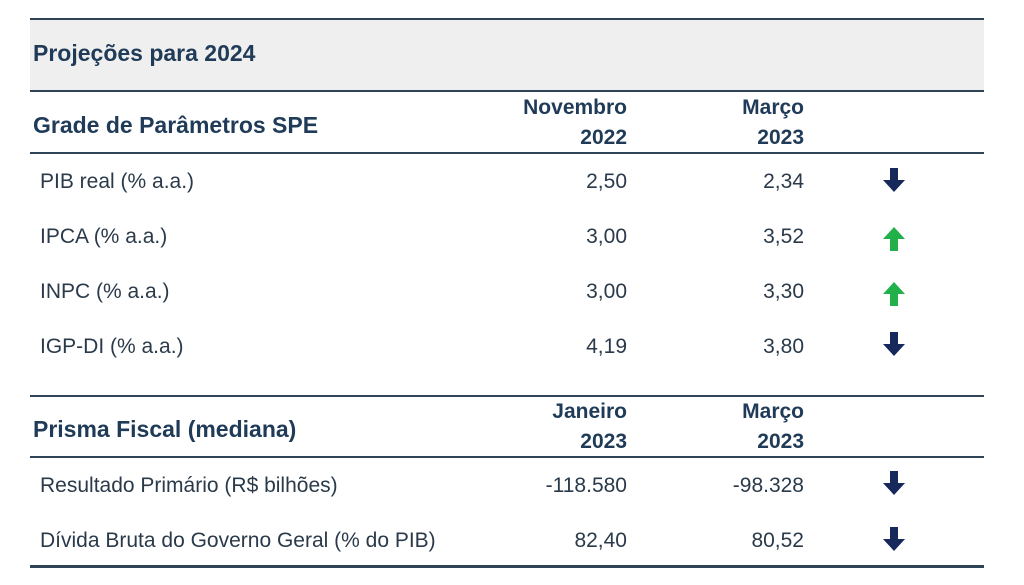 Image resolution: width=1024 pixels, height=585 pixels. Describe the element at coordinates (729, 123) in the screenshot. I see `spe-col2-header: Março 2023` at that location.